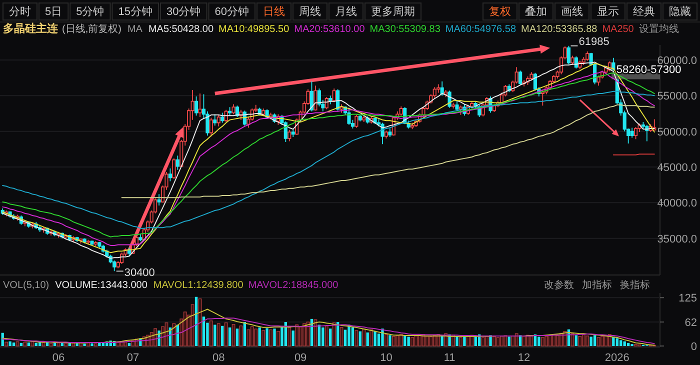 The width and height of the screenshot is (700, 365). I want to click on text: 隐藏, so click(680, 11).